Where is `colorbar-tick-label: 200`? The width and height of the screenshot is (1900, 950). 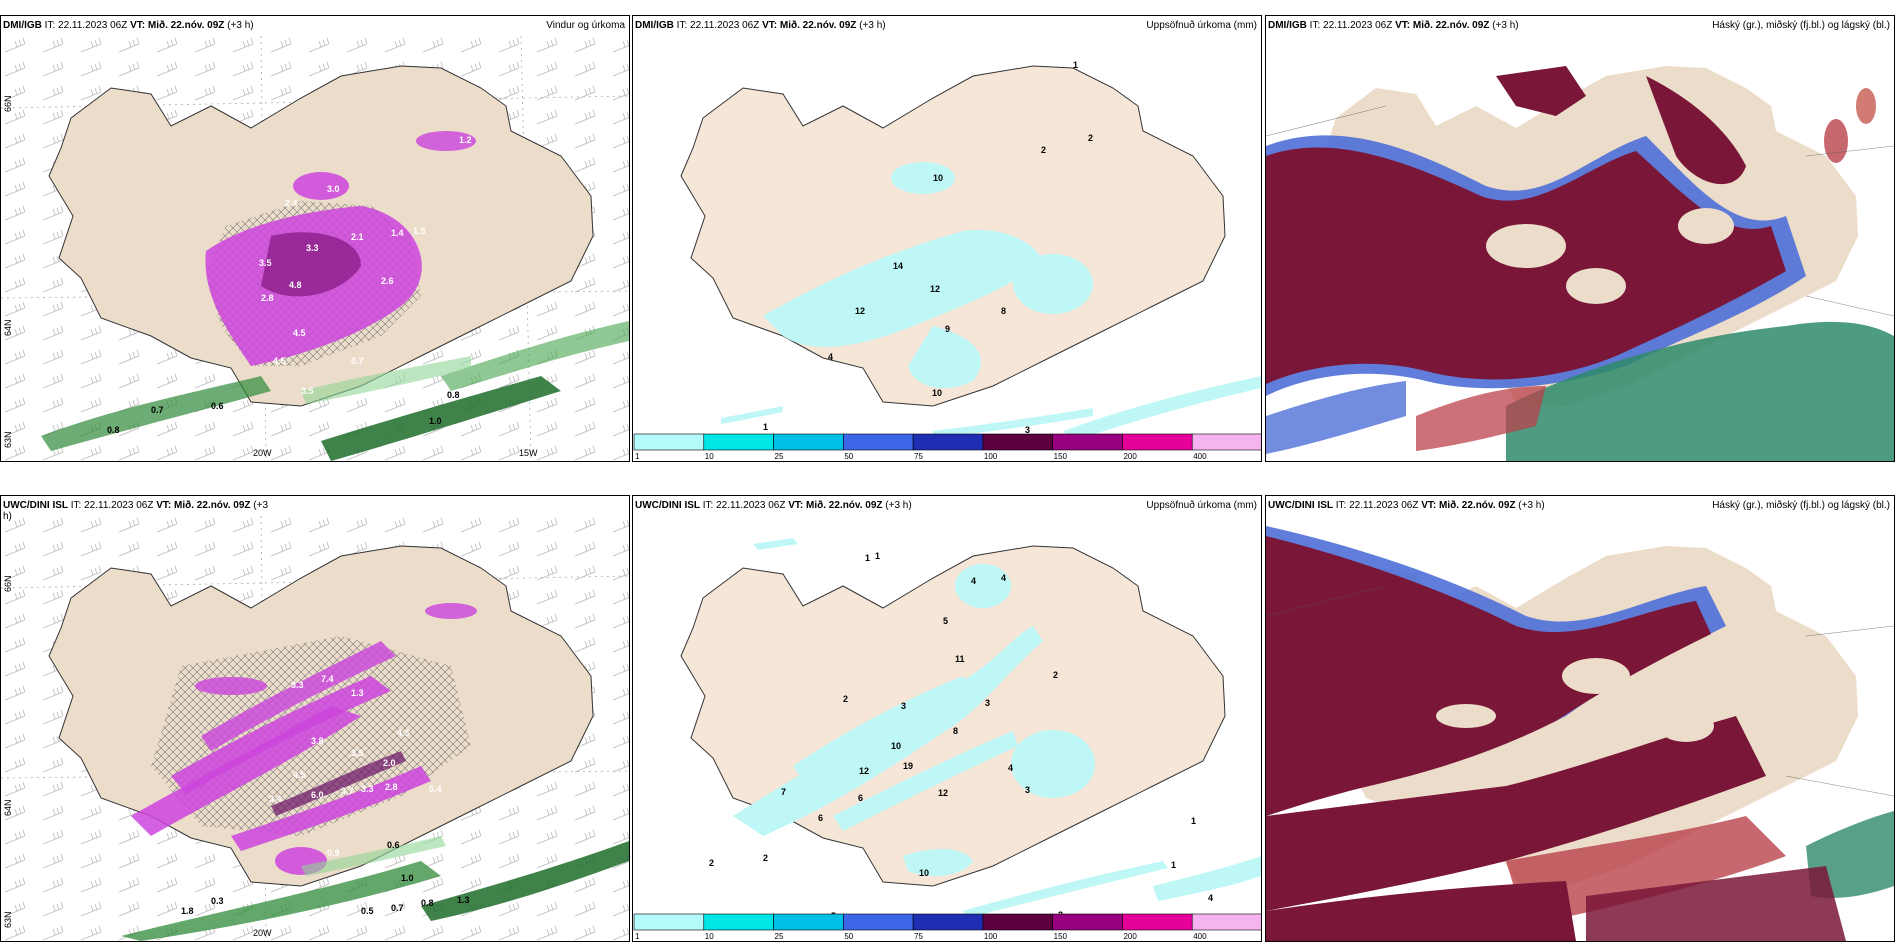 colorbar-tick-label: 200 is located at coordinates (1130, 936).